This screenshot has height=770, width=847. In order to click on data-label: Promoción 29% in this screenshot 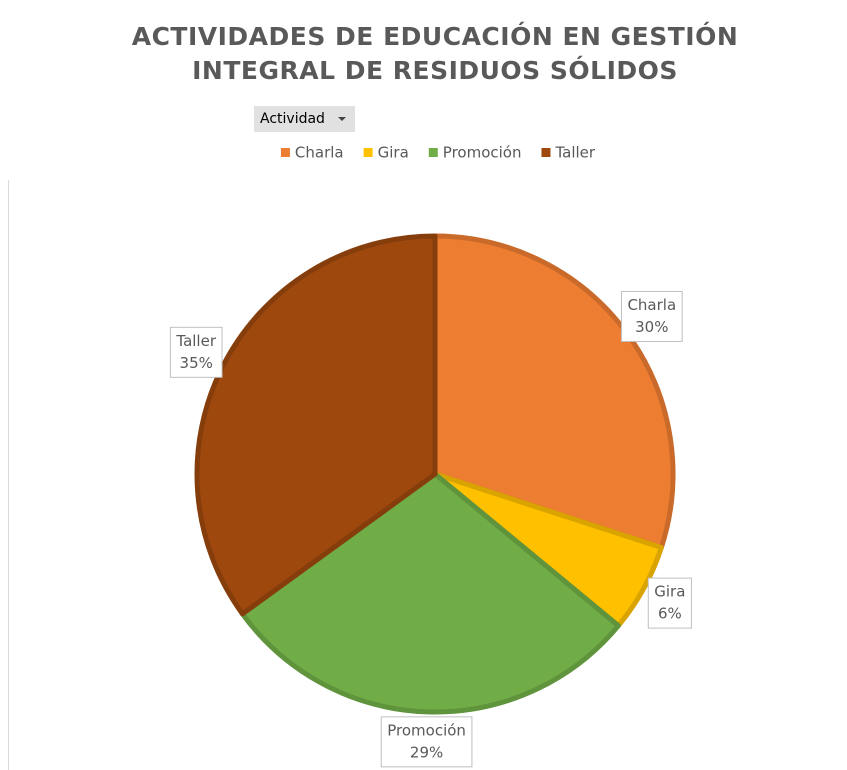, I will do `click(426, 742)`.